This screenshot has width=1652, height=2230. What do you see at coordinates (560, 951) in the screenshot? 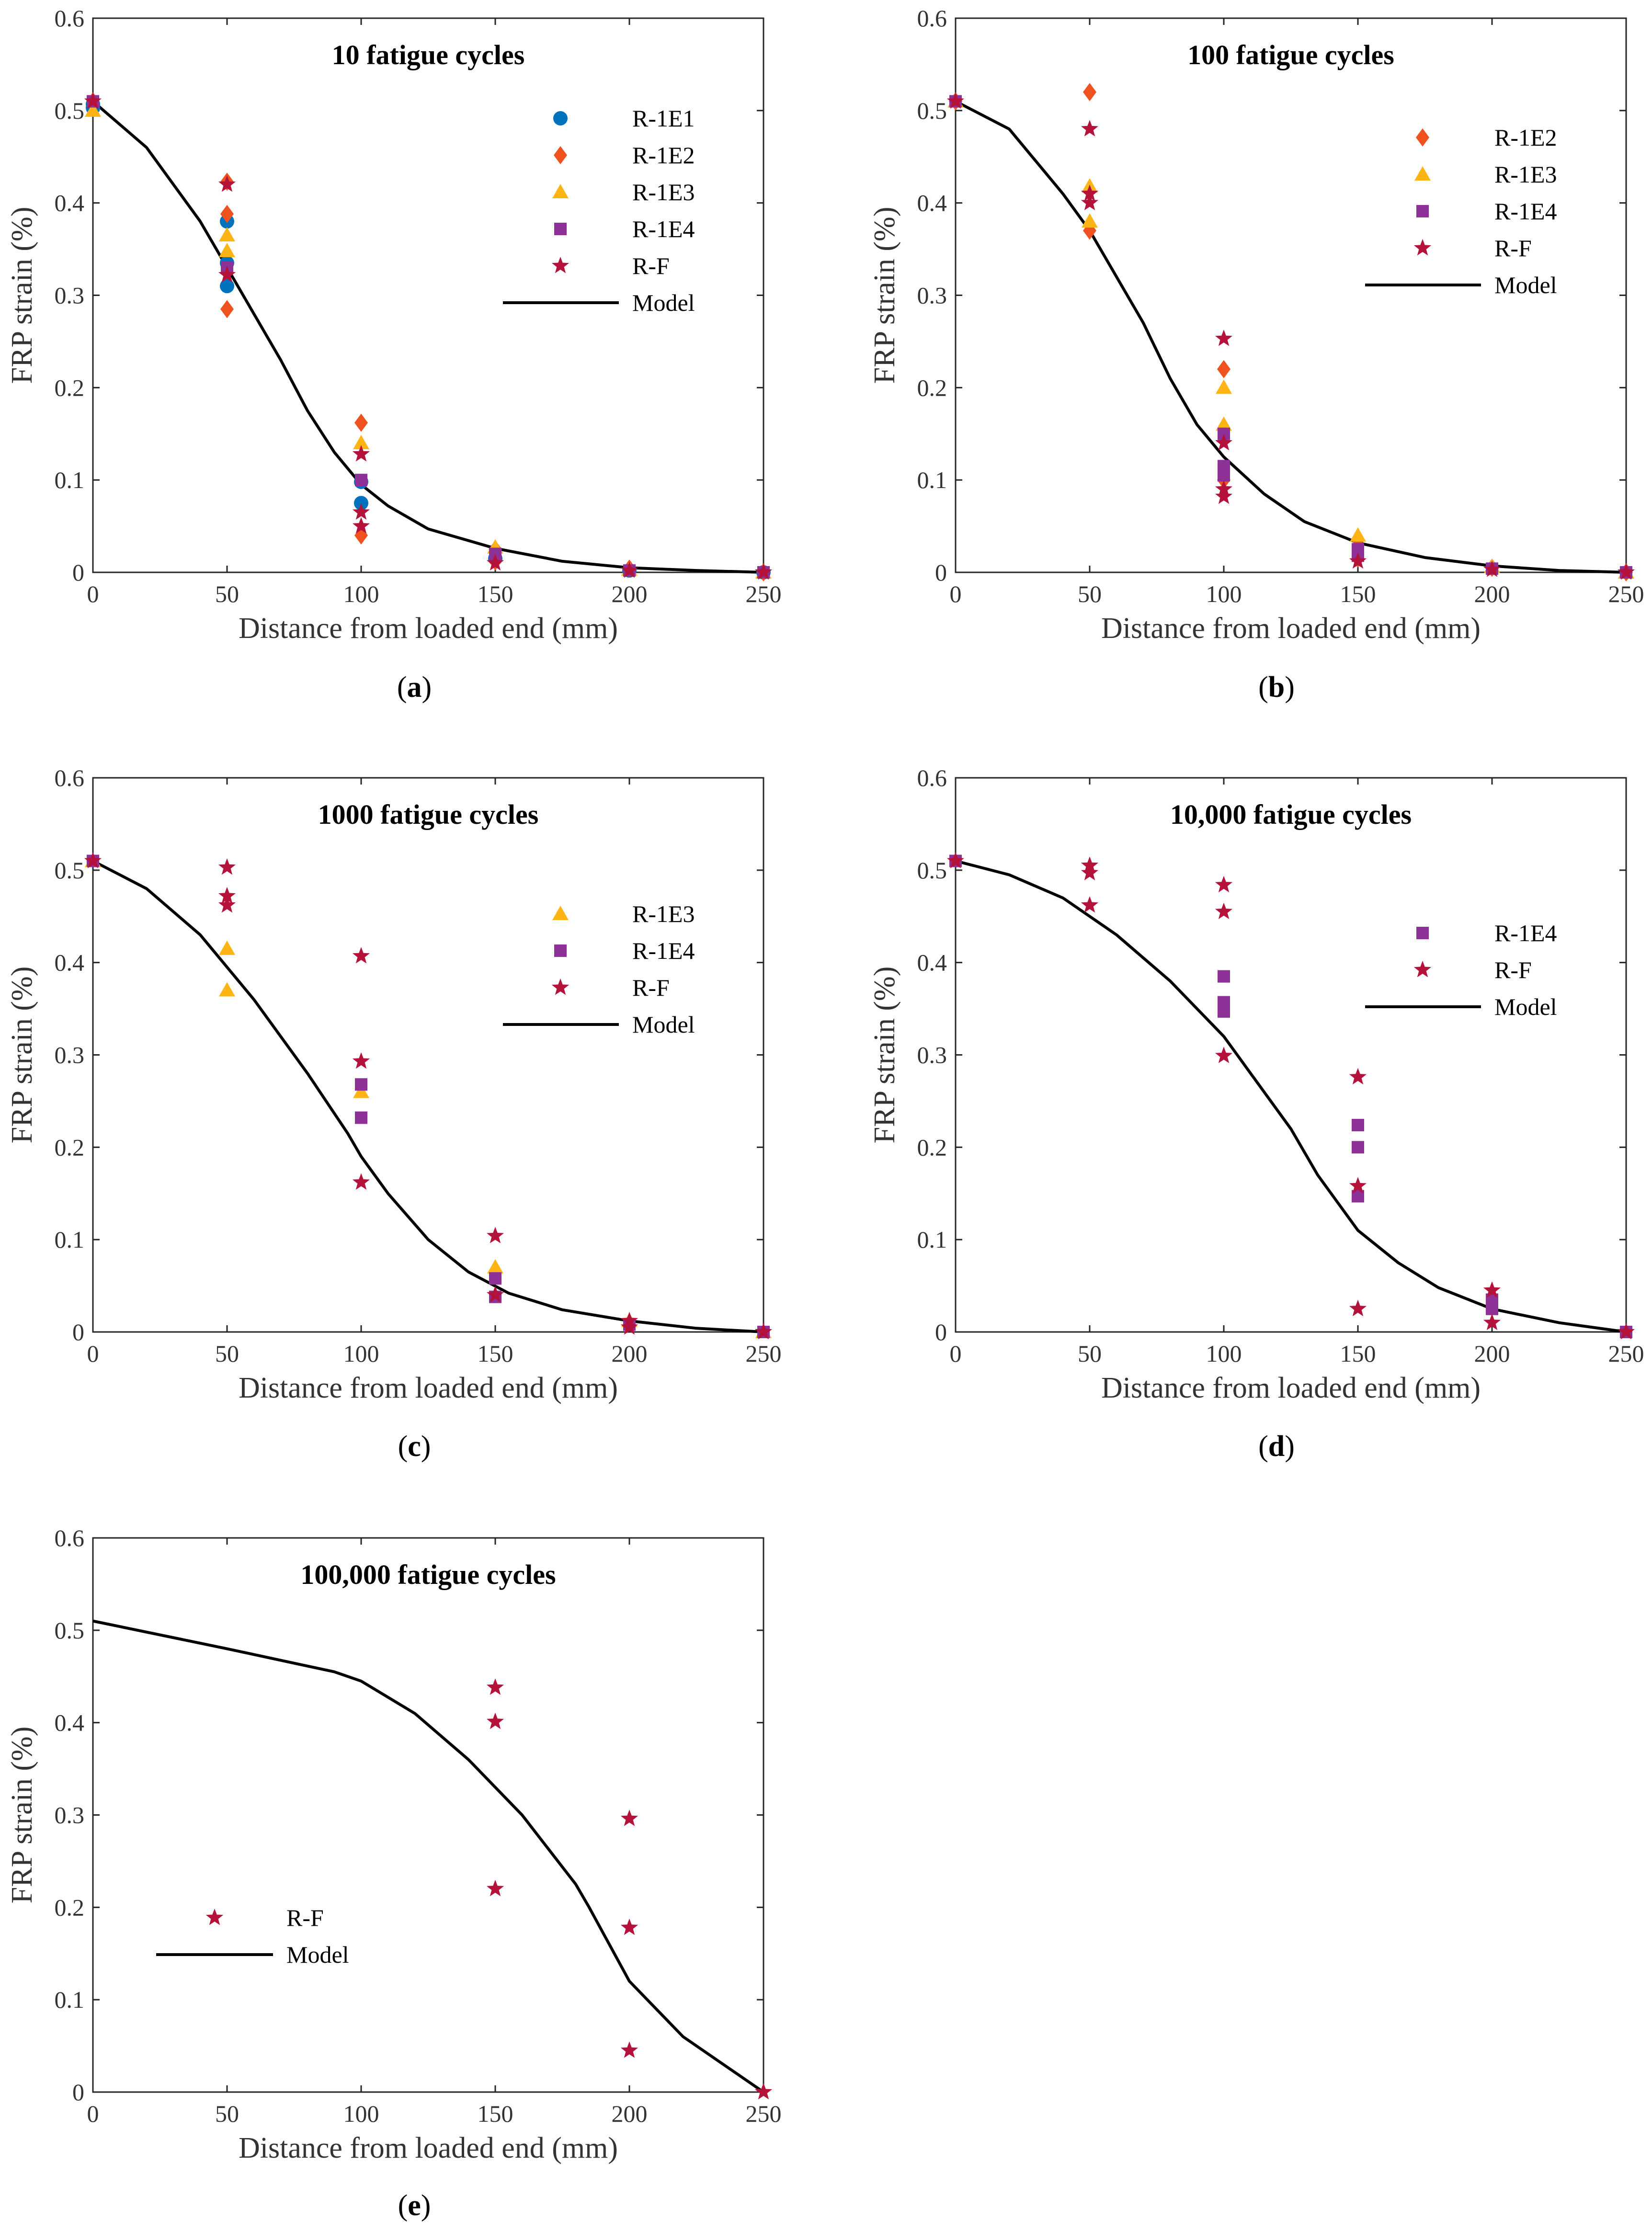
I see `legend-marker-r-1e4` at bounding box center [560, 951].